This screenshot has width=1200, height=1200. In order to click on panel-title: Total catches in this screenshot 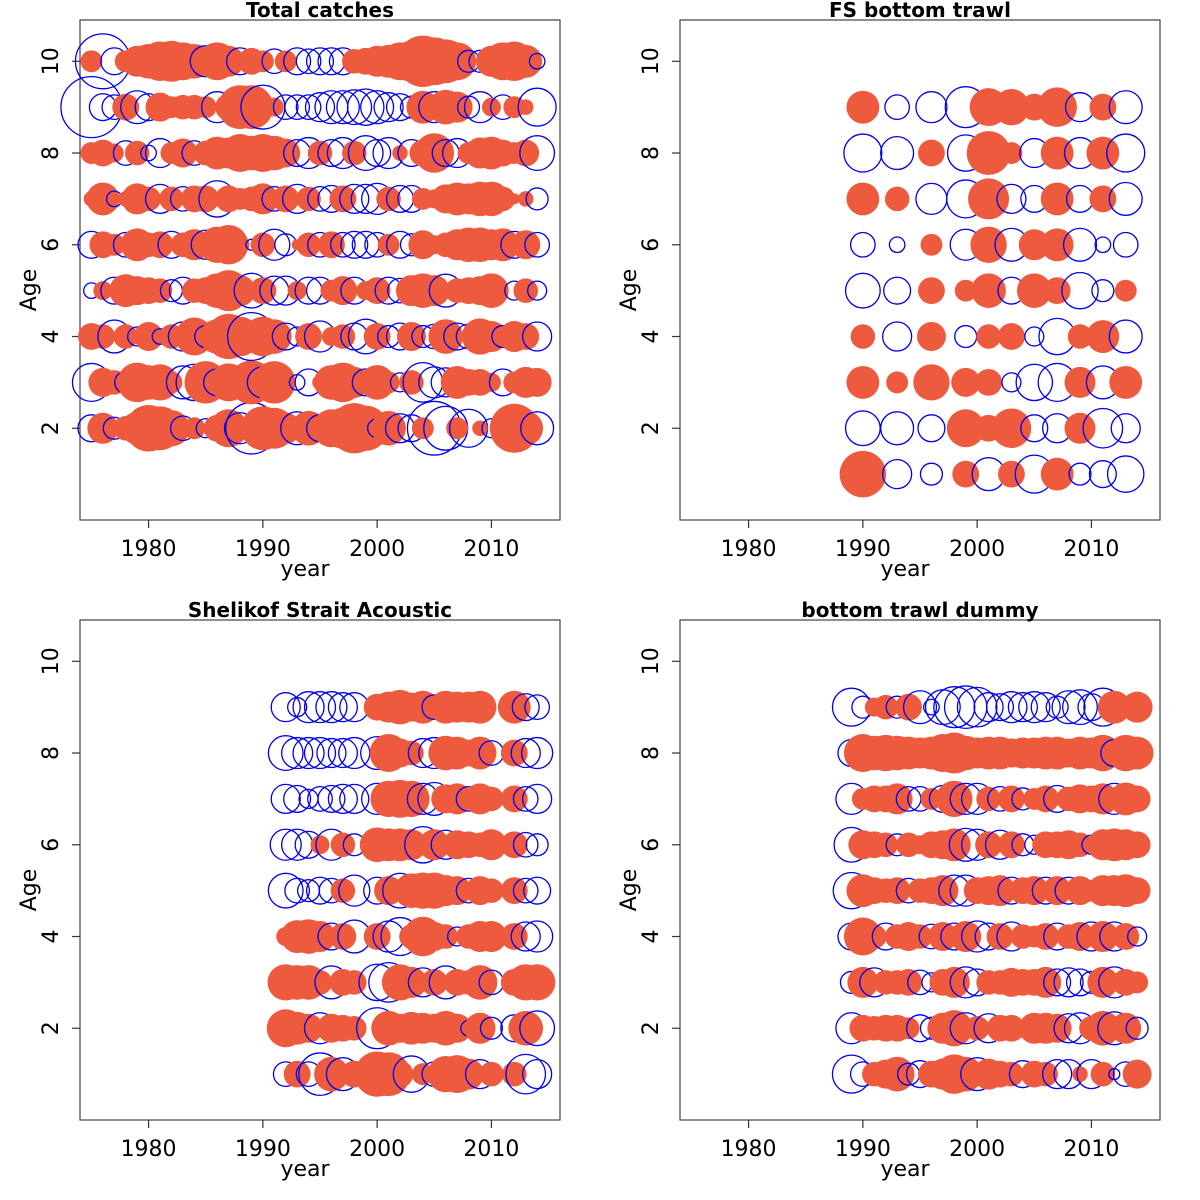, I will do `click(320, 11)`.